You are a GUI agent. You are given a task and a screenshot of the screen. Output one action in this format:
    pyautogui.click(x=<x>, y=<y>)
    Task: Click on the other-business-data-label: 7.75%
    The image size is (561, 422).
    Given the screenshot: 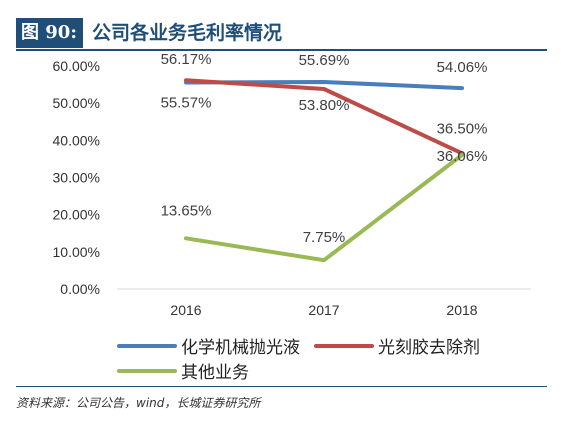 What is the action you would take?
    pyautogui.click(x=324, y=237)
    